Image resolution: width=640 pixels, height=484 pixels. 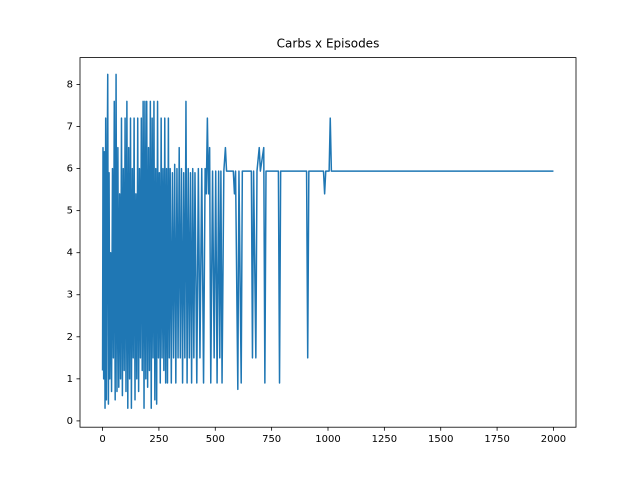 I want to click on y-tick-label: 2, so click(x=70, y=337).